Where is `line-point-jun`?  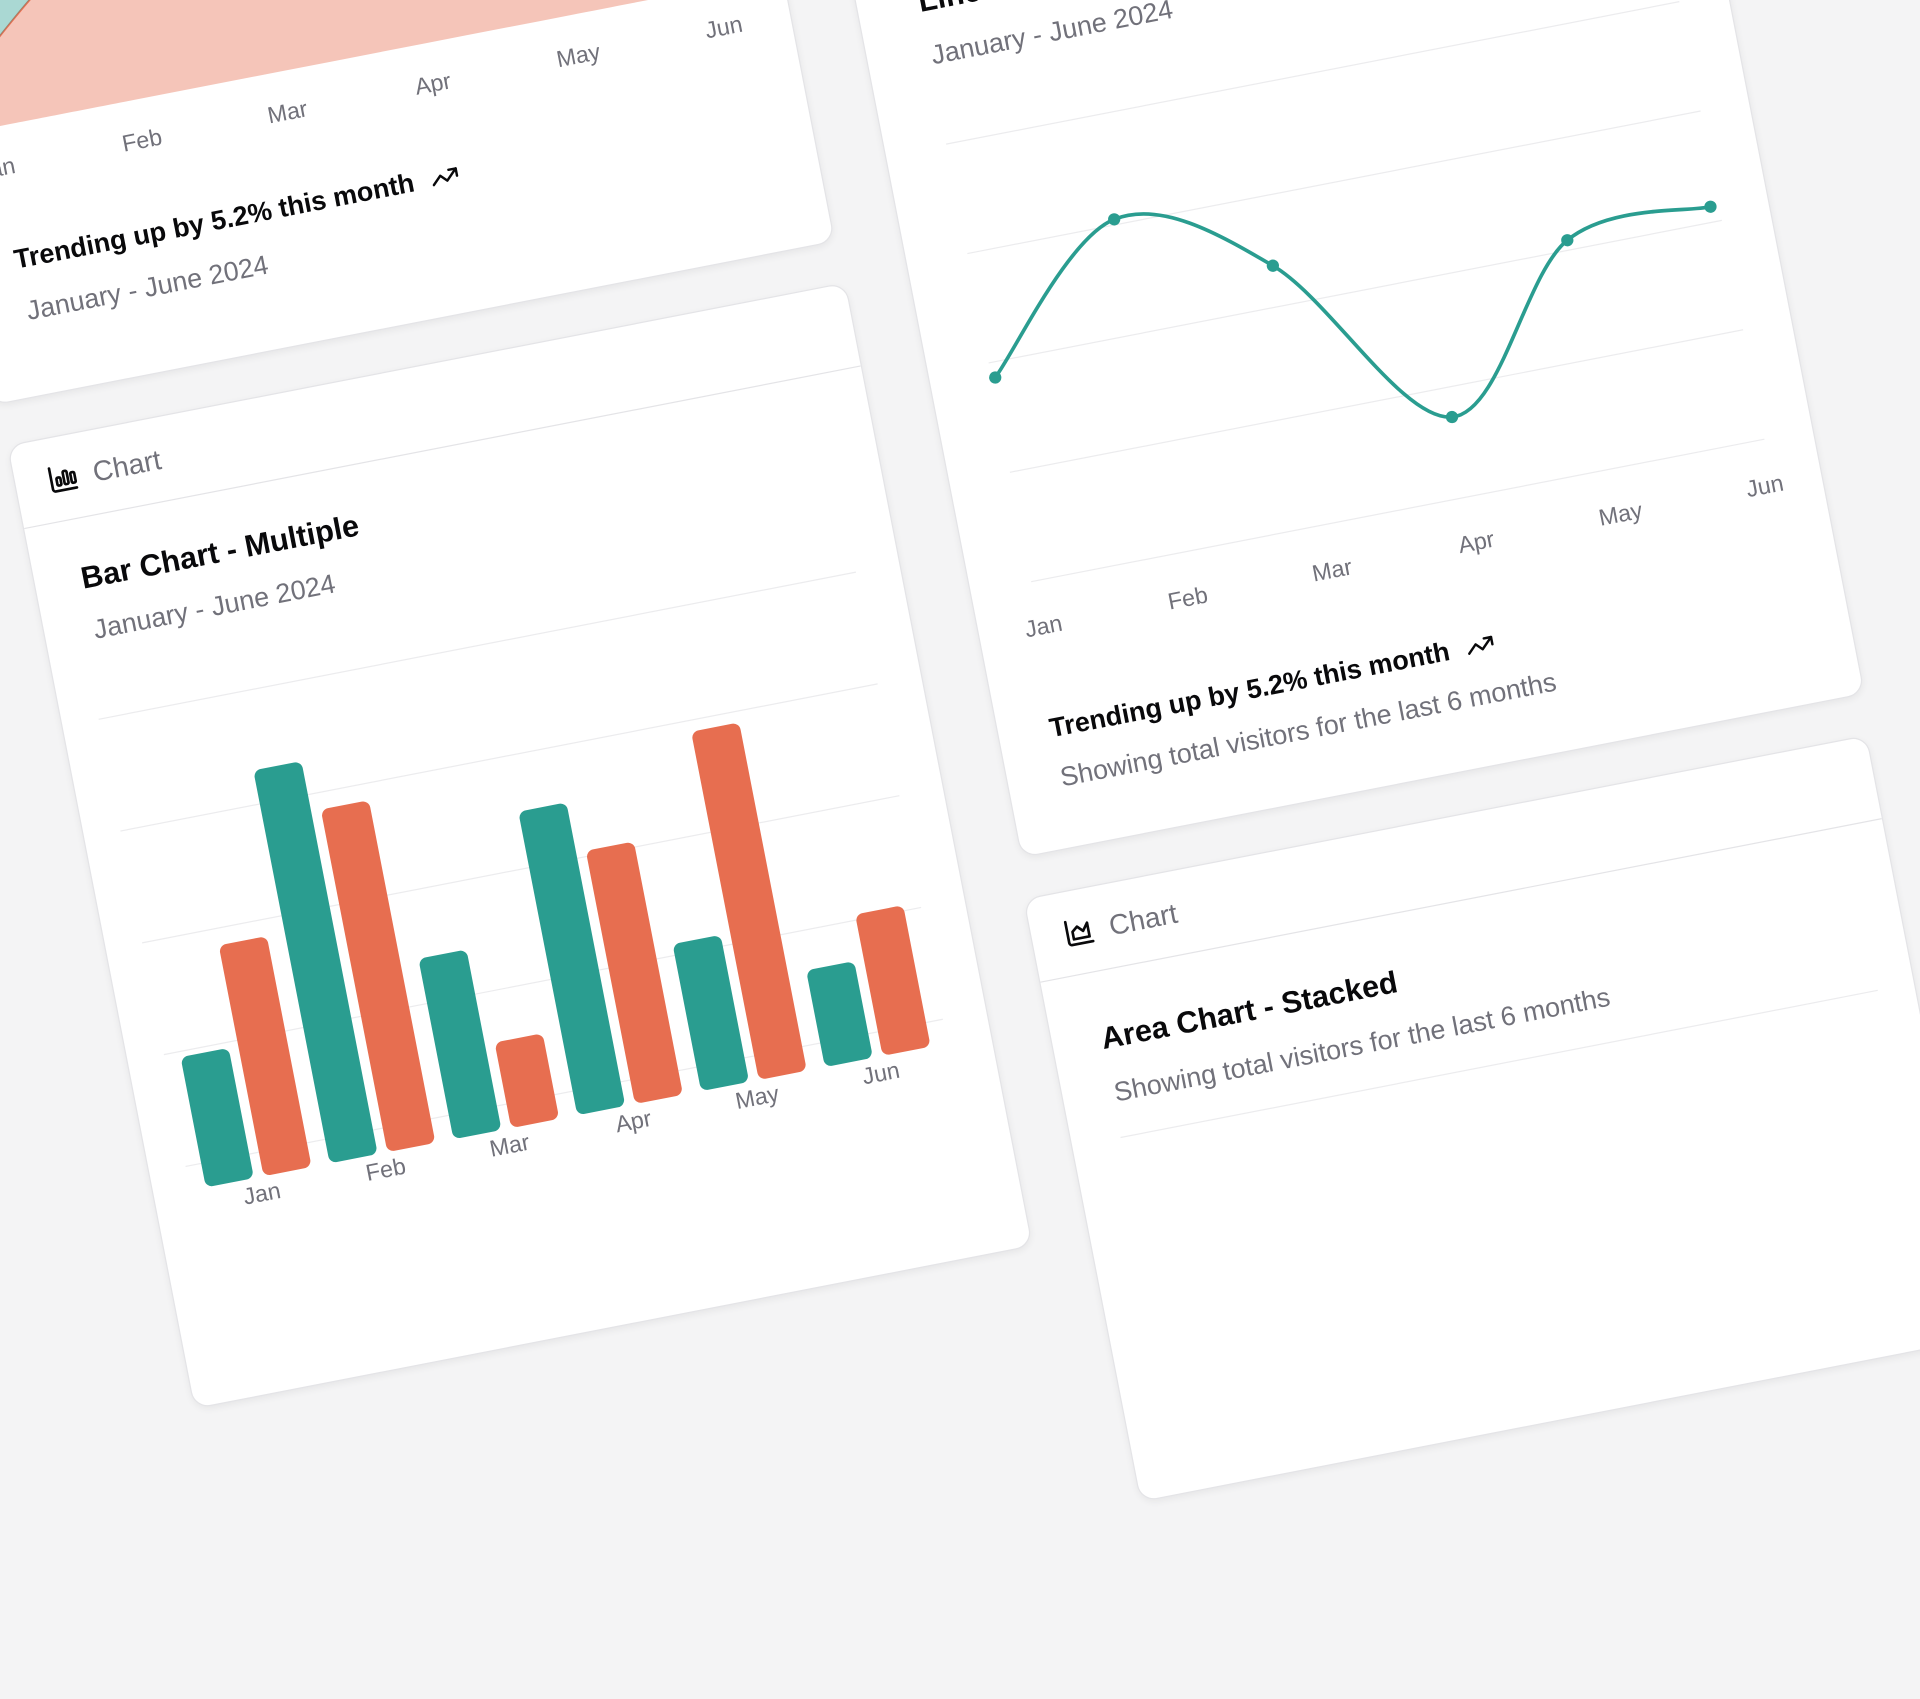
line-point-jun is located at coordinates (1710, 206).